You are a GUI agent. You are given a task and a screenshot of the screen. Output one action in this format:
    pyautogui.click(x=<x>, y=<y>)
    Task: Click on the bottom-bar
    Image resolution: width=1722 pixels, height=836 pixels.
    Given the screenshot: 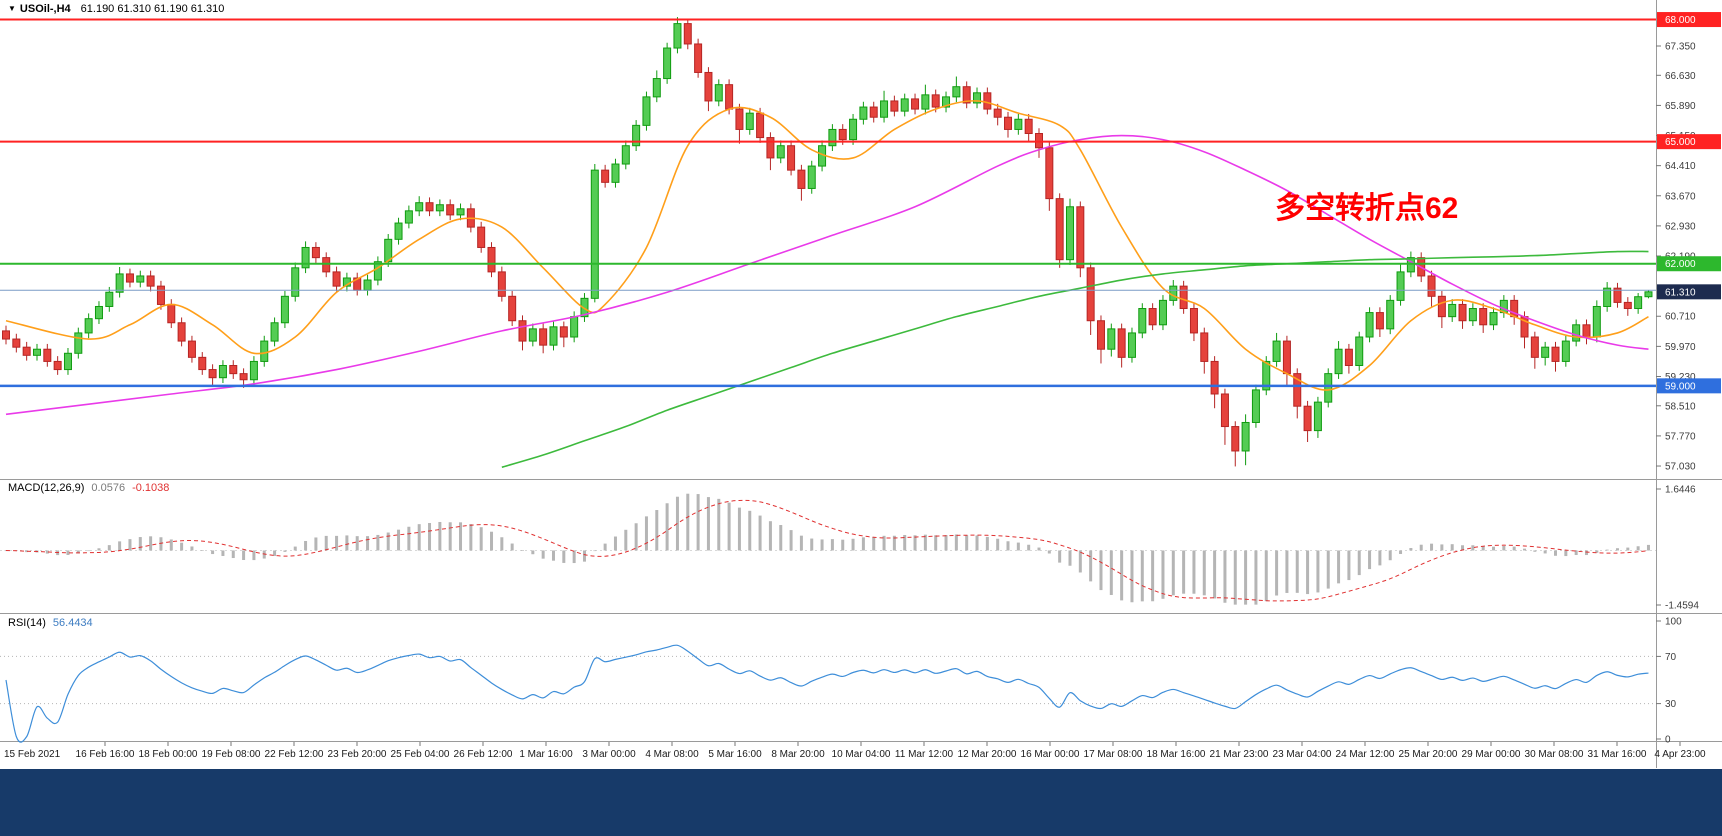 What is the action you would take?
    pyautogui.click(x=861, y=802)
    